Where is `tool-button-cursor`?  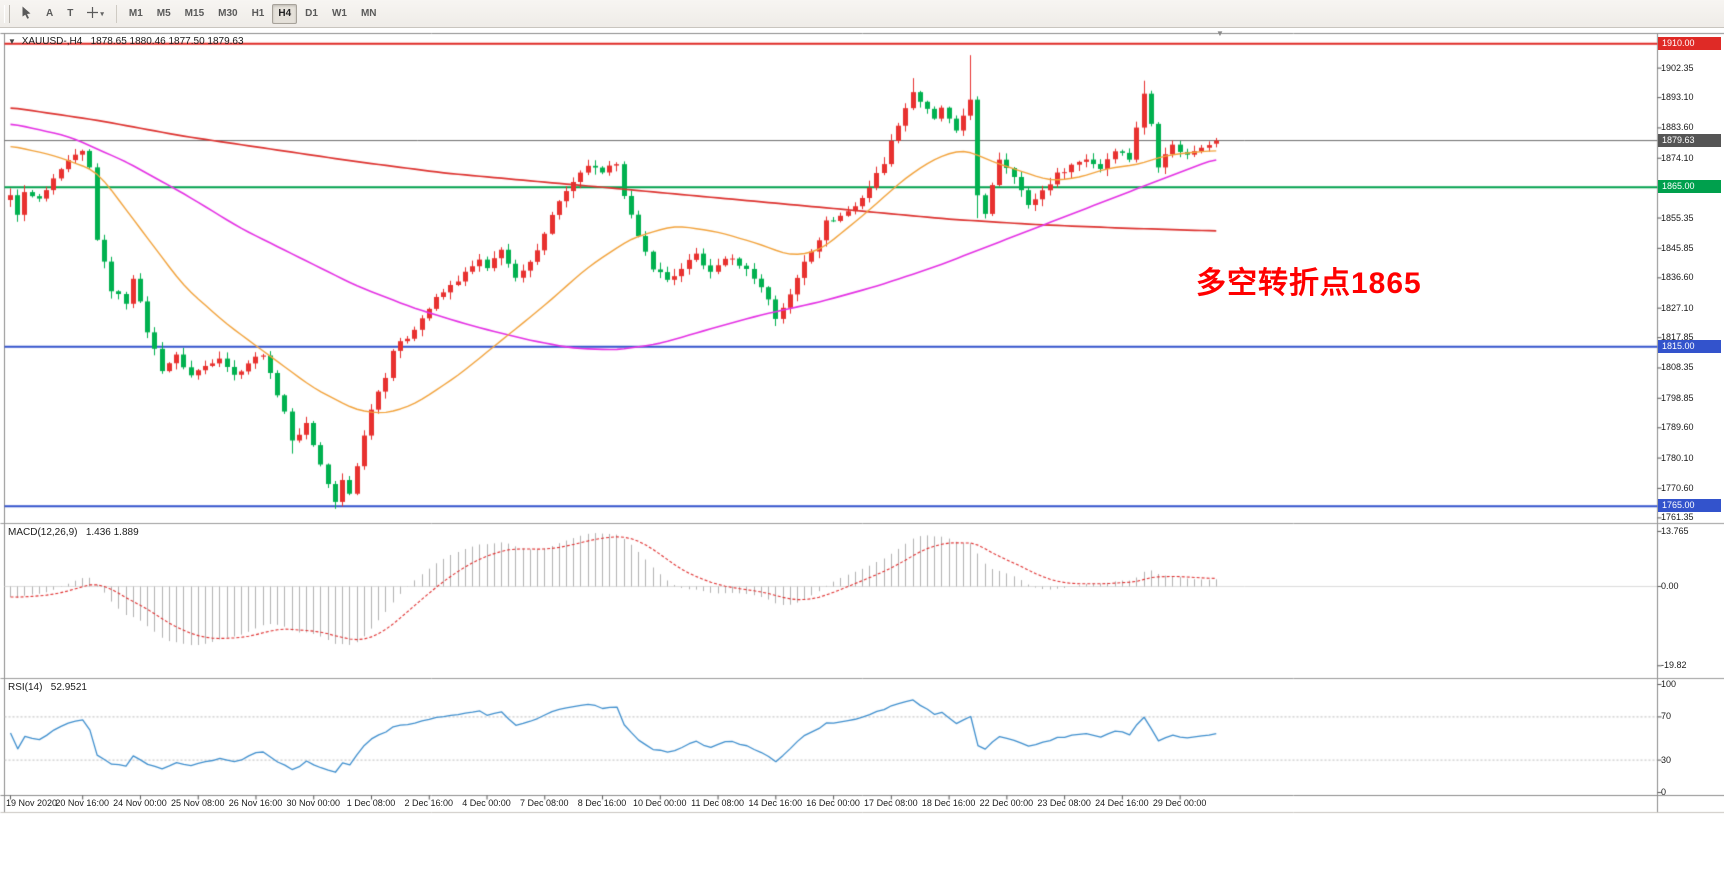
tool-button-cursor is located at coordinates (26, 14).